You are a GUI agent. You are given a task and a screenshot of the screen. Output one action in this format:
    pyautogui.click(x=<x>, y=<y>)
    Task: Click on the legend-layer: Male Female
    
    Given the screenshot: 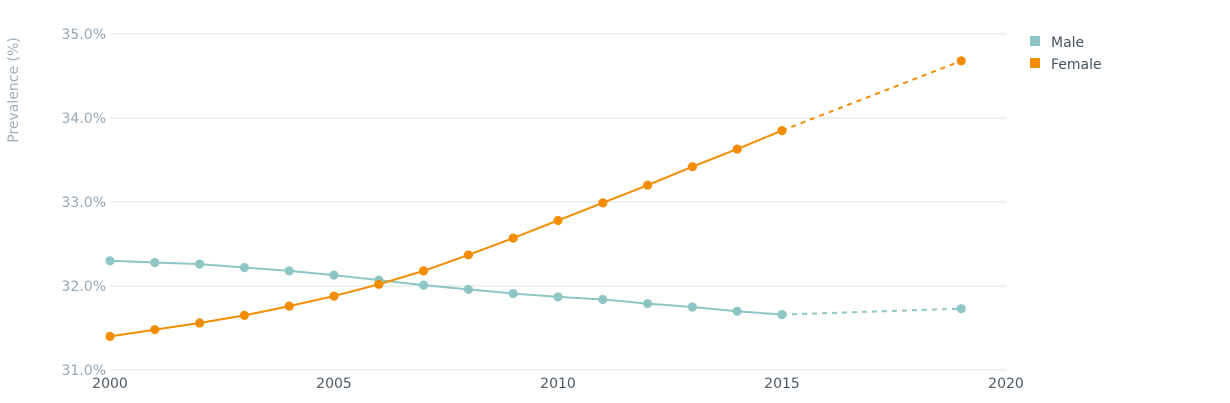 What is the action you would take?
    pyautogui.click(x=1066, y=54)
    